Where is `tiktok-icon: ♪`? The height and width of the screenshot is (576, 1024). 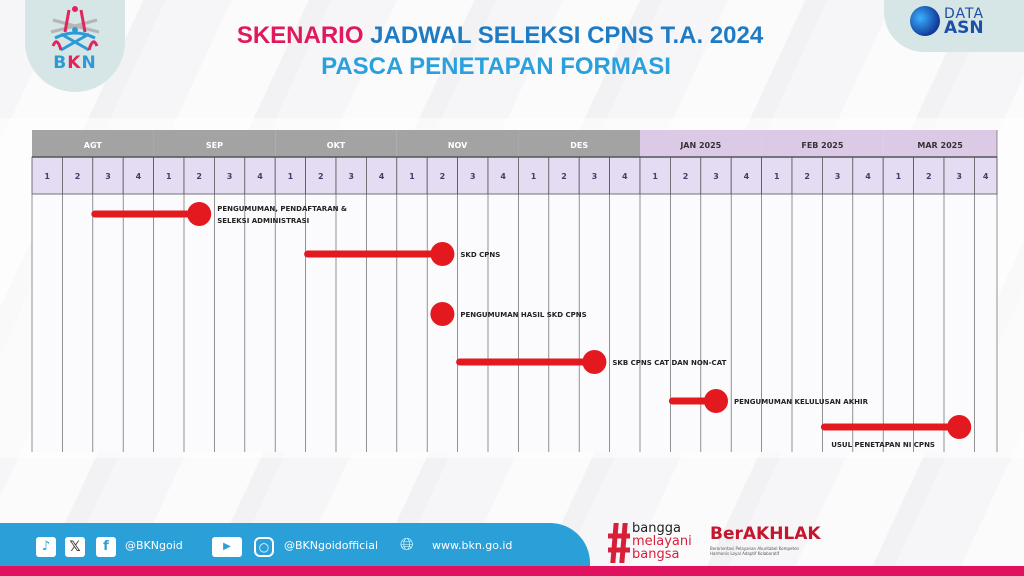
tiktok-icon: ♪ is located at coordinates (46, 547).